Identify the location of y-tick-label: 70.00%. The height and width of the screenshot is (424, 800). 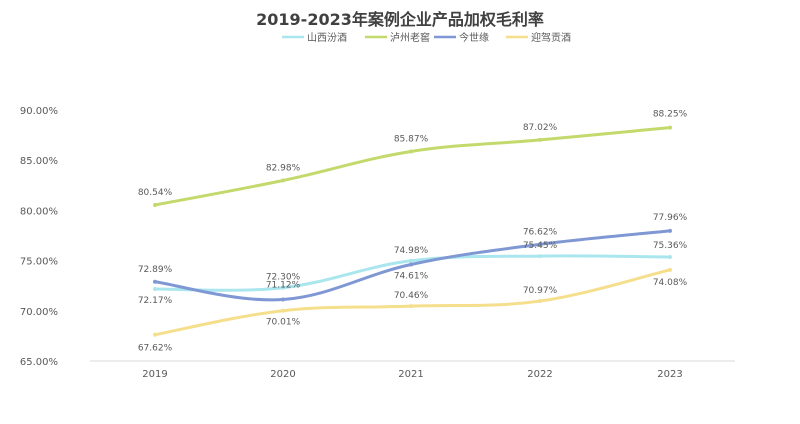
(39, 312).